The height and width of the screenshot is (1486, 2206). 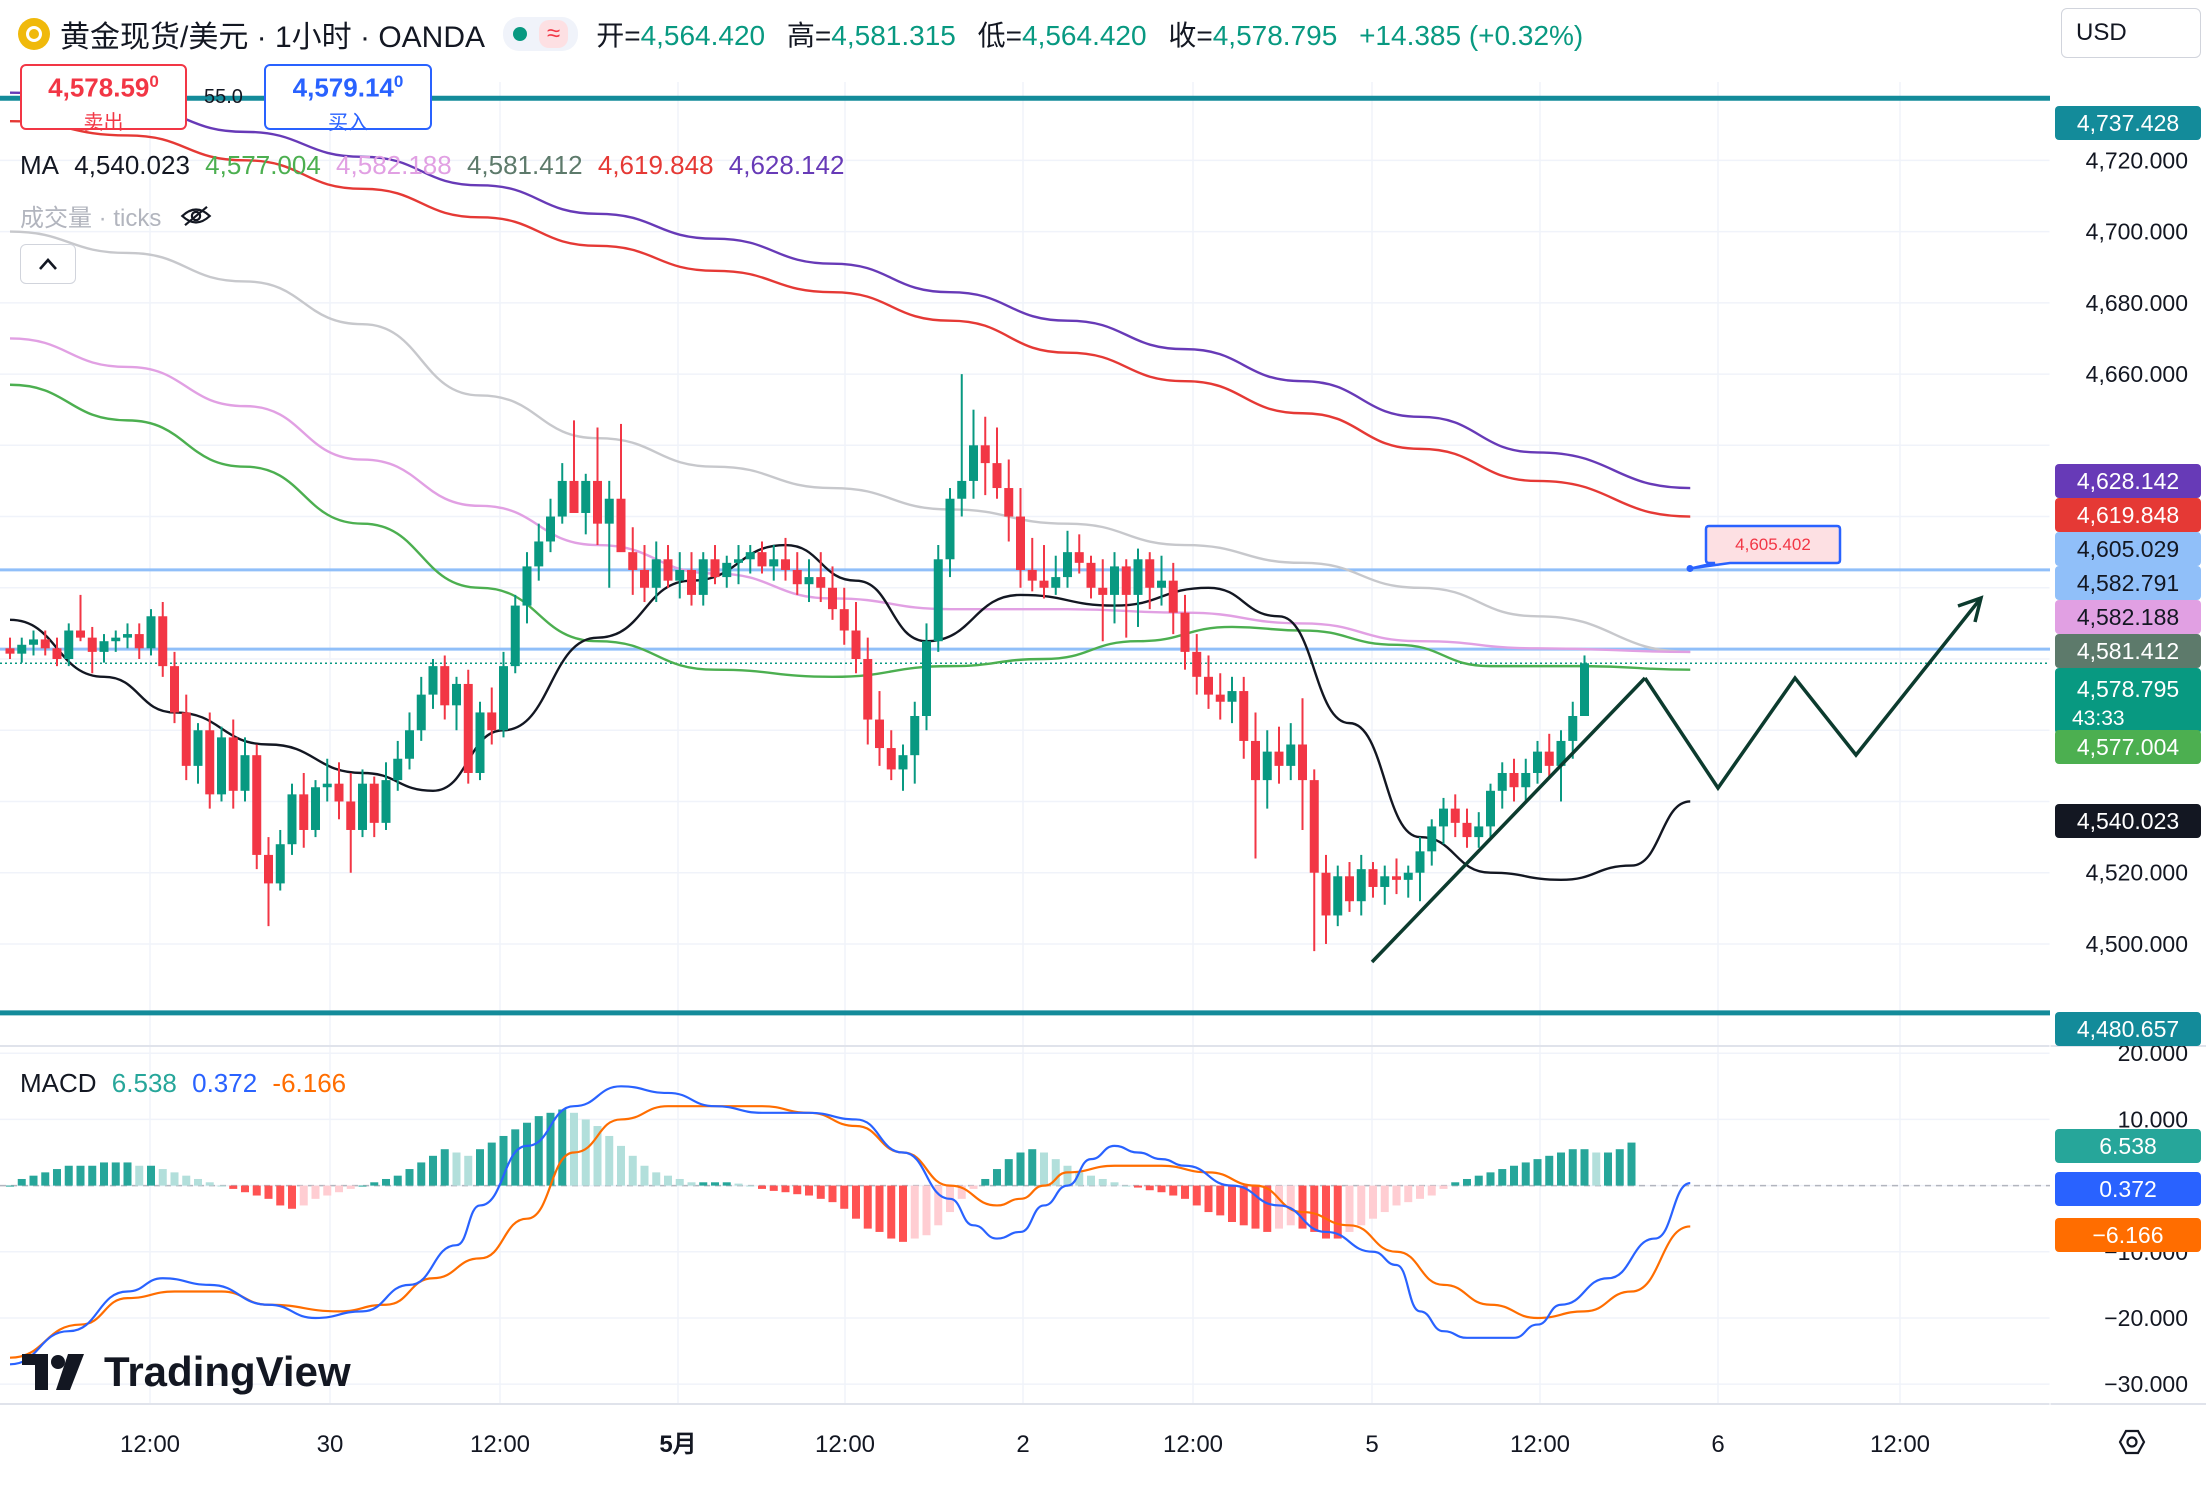 What do you see at coordinates (2128, 689) in the screenshot?
I see `price-tag-text: 4,578.795` at bounding box center [2128, 689].